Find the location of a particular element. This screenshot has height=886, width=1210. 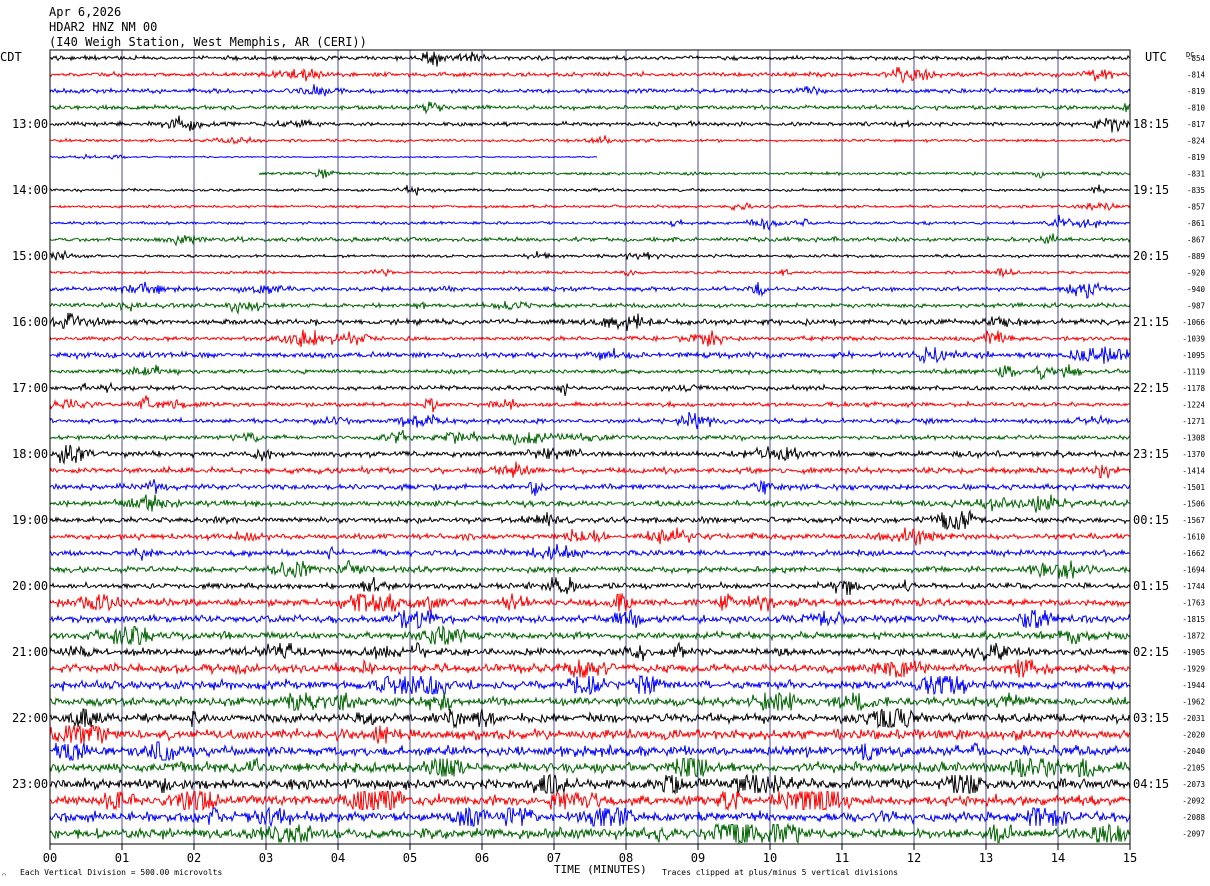

dc-offset-label: -2088 is located at coordinates (1193, 817).